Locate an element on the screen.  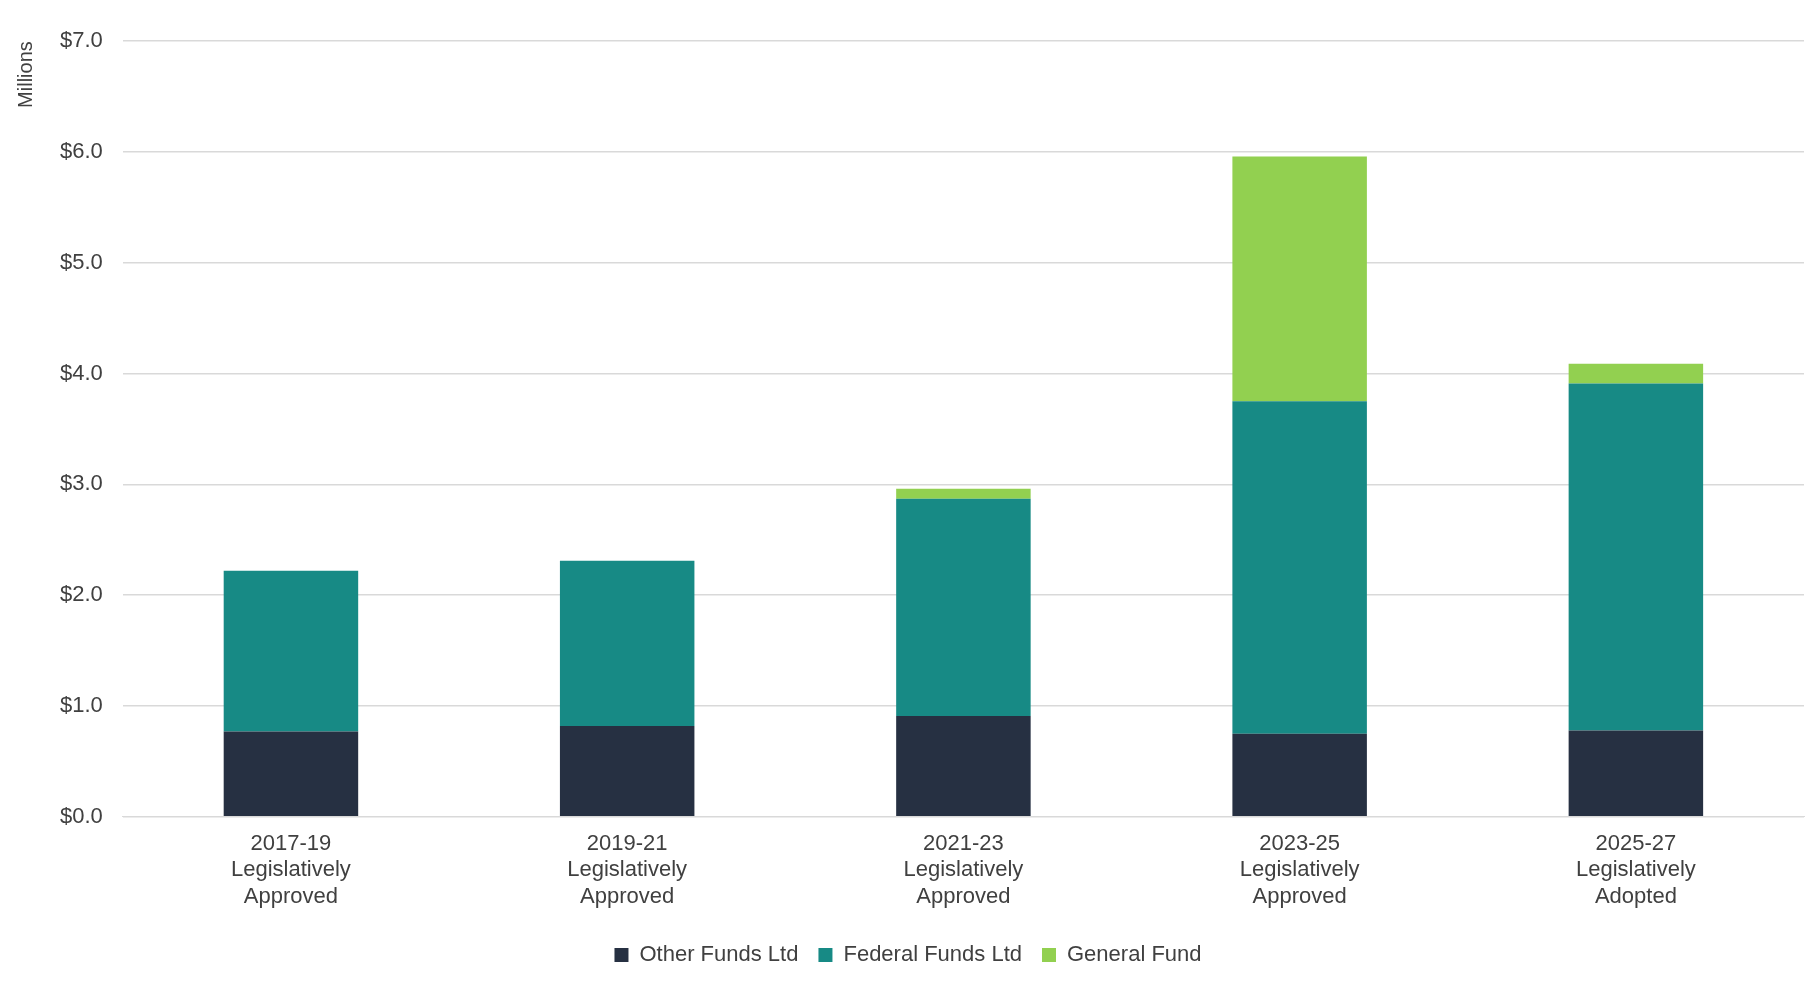
legend-label: Other Funds Ltd is located at coordinates (719, 954).